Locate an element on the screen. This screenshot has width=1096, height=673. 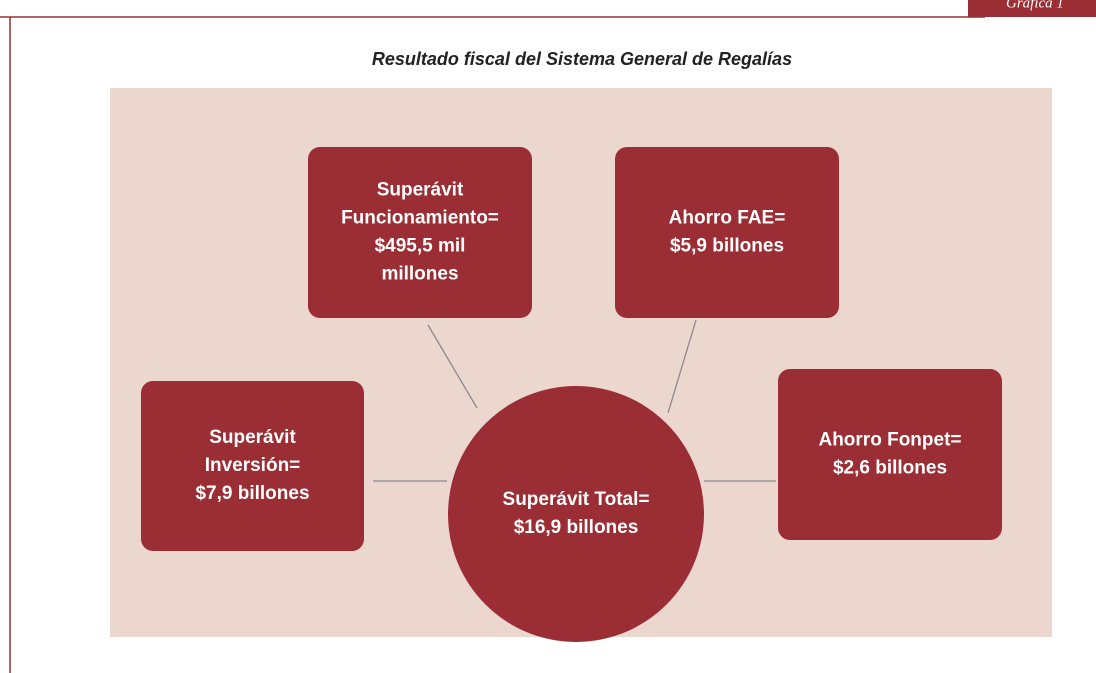
node-label: Ahorro FAE= is located at coordinates (727, 218).